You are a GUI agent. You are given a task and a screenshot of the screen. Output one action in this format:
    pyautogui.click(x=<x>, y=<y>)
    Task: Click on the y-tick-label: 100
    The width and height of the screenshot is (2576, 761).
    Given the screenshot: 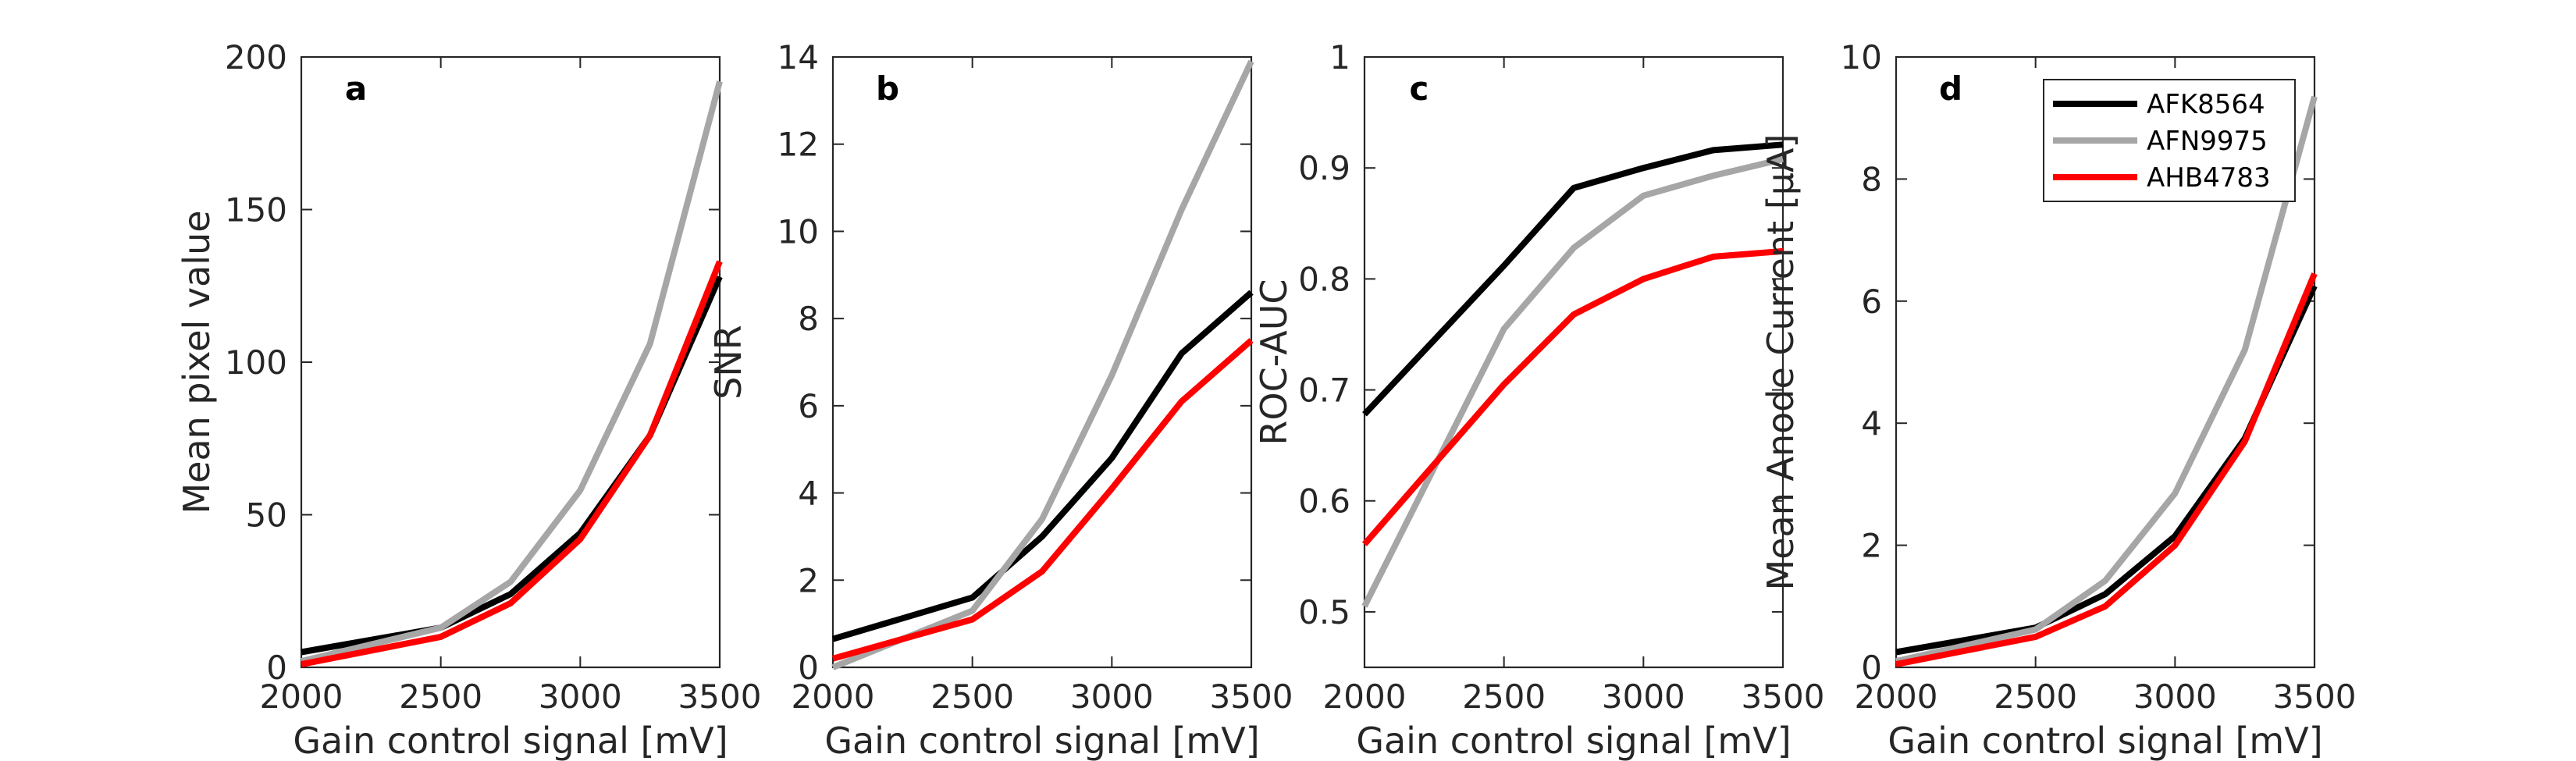 What is the action you would take?
    pyautogui.click(x=256, y=362)
    